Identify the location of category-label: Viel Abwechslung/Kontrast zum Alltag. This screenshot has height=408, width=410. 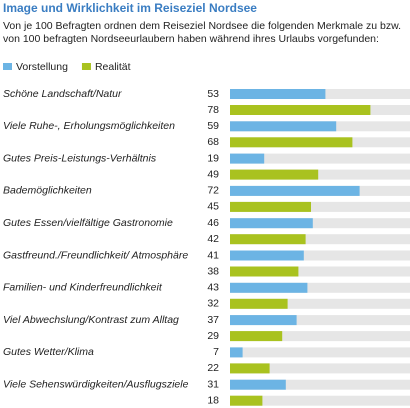
(91, 320).